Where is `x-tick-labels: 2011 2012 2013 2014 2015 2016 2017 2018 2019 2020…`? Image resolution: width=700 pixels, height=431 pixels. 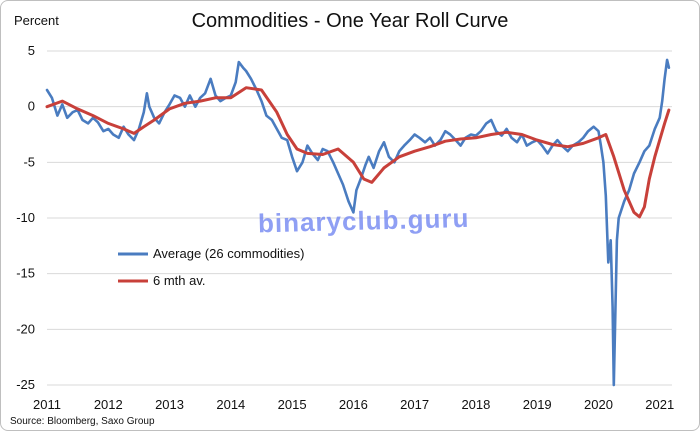 x-tick-labels: 2011 2012 2013 2014 2015 2016 2017 2018 2019 2020… is located at coordinates (353, 404).